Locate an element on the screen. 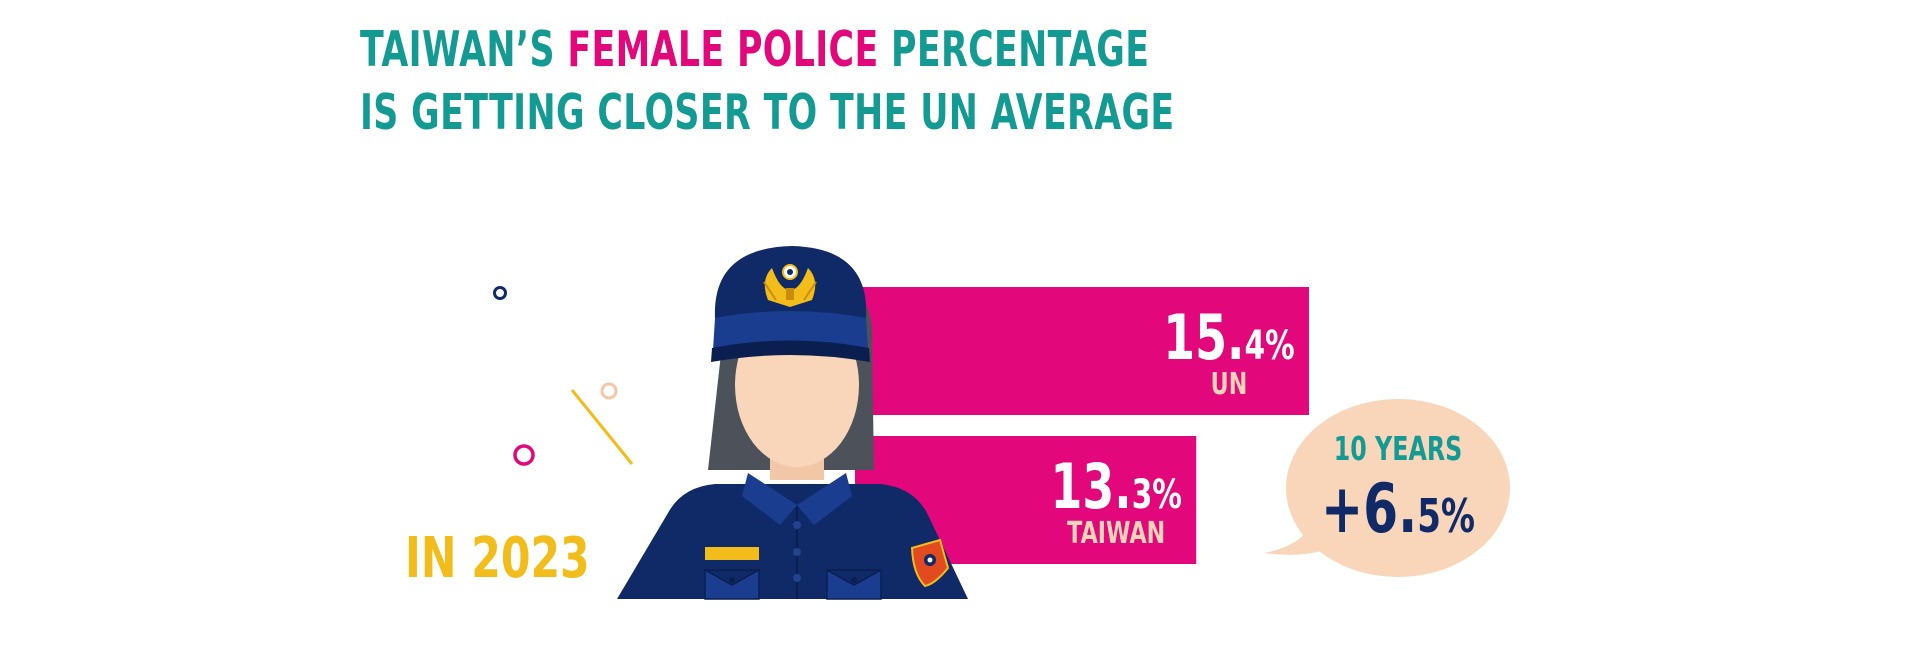  uniform-body is located at coordinates (792, 541).